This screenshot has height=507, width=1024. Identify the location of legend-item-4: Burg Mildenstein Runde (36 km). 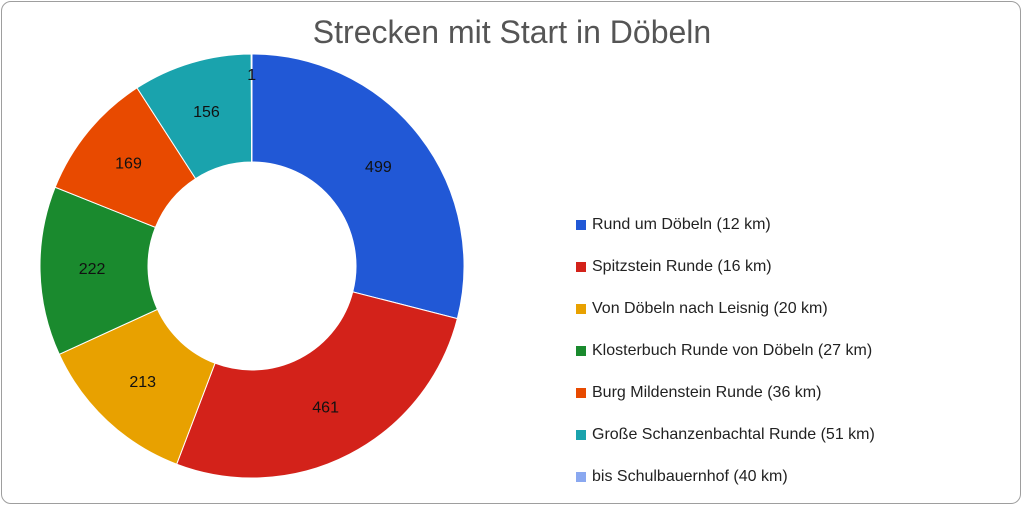
(725, 393).